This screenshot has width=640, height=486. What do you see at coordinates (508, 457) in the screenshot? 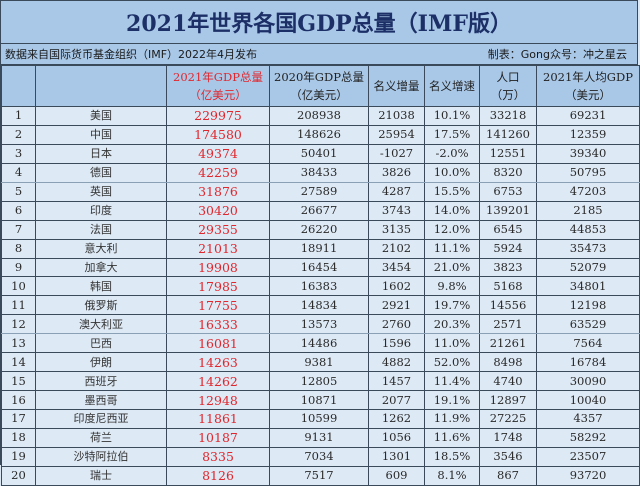
I see `population-cell: 3546` at bounding box center [508, 457].